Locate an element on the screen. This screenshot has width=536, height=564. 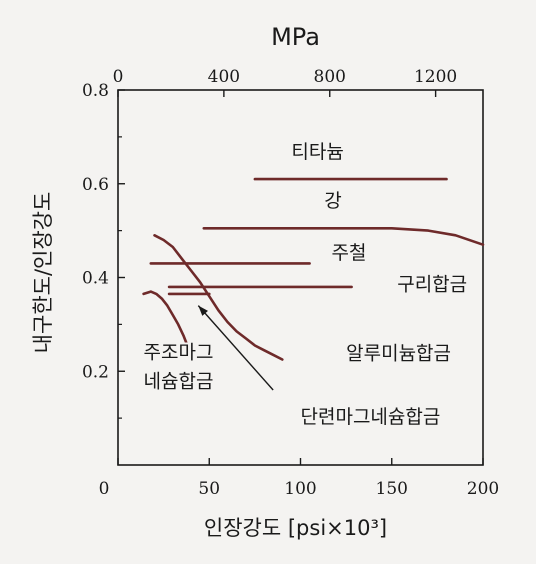
x-tick-label: 50 is located at coordinates (209, 489).